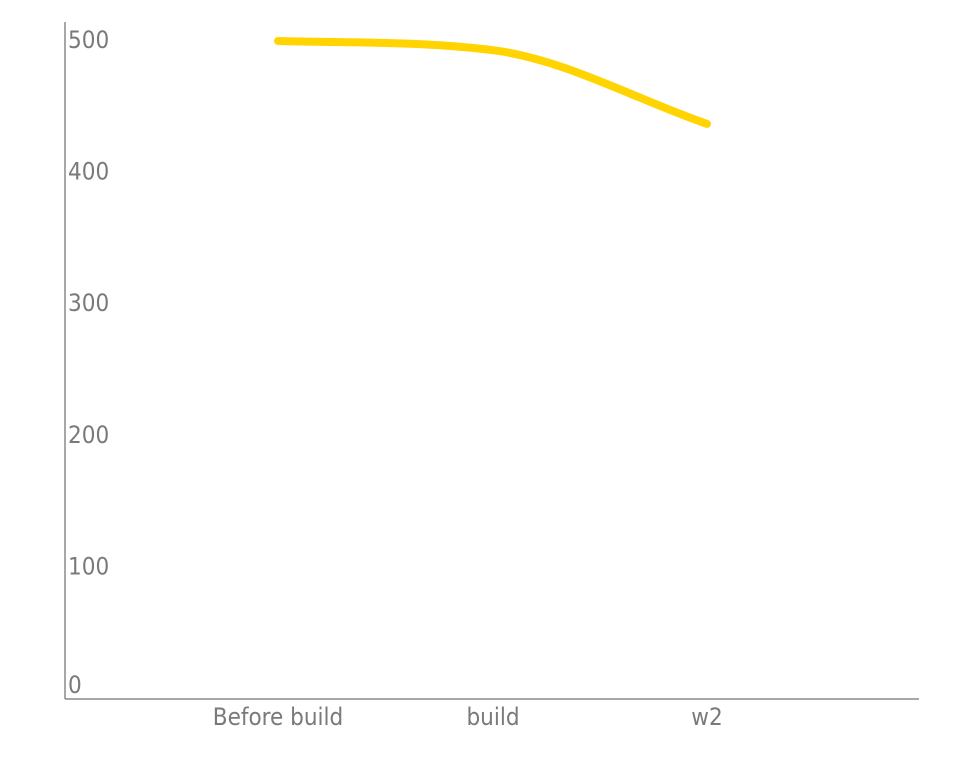  I want to click on y-tick-label: 200, so click(88, 435).